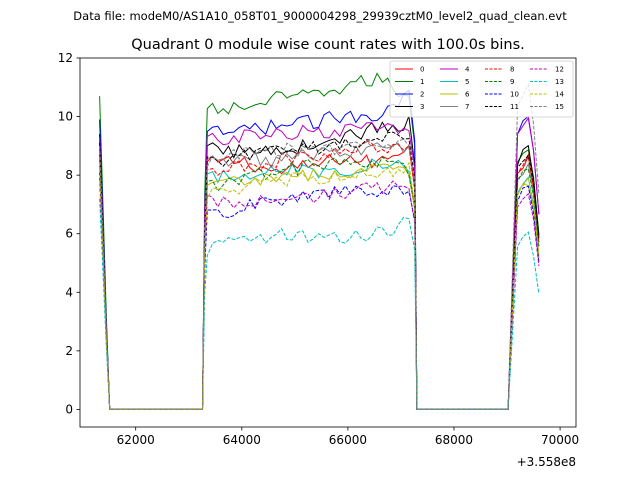 The width and height of the screenshot is (640, 480). I want to click on legend-label-9: 9, so click(512, 82).